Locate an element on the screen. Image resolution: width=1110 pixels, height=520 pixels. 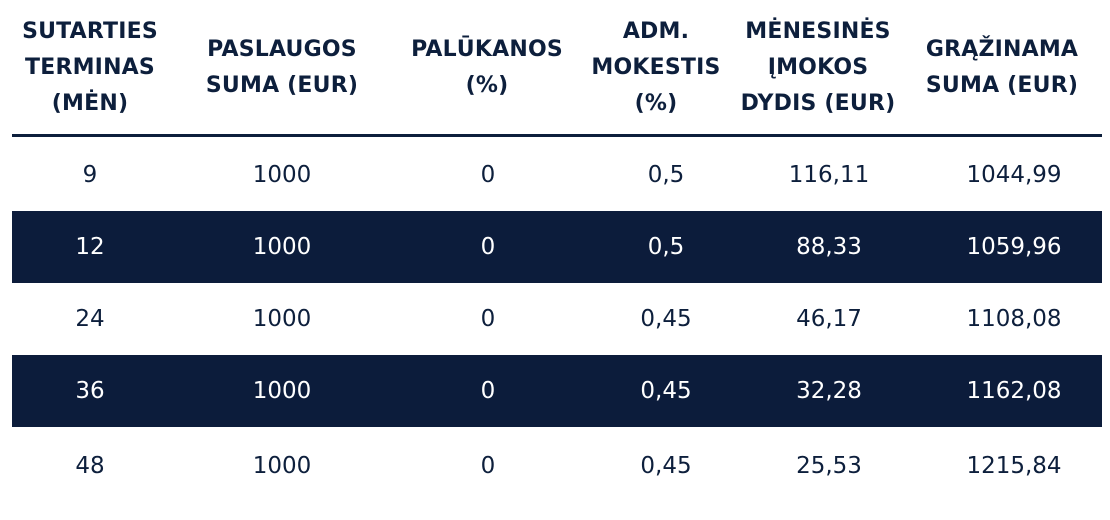
table-row: 9 1000 0 0,5 116,11 1044,99 is located at coordinates (557, 175).